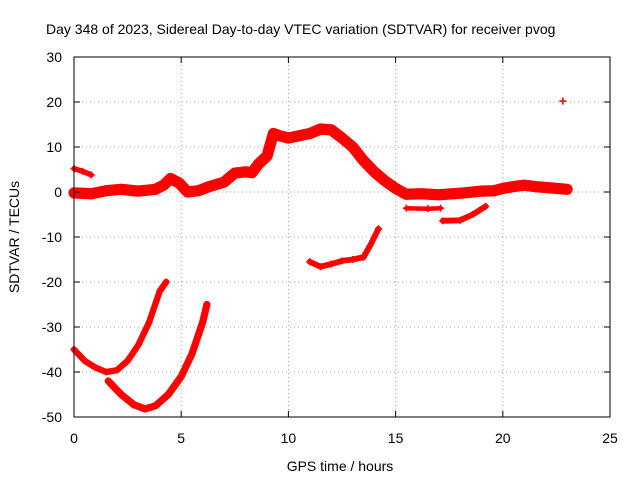 This screenshot has width=640, height=480. Describe the element at coordinates (74, 438) in the screenshot. I see `x-tick-label: 0` at that location.